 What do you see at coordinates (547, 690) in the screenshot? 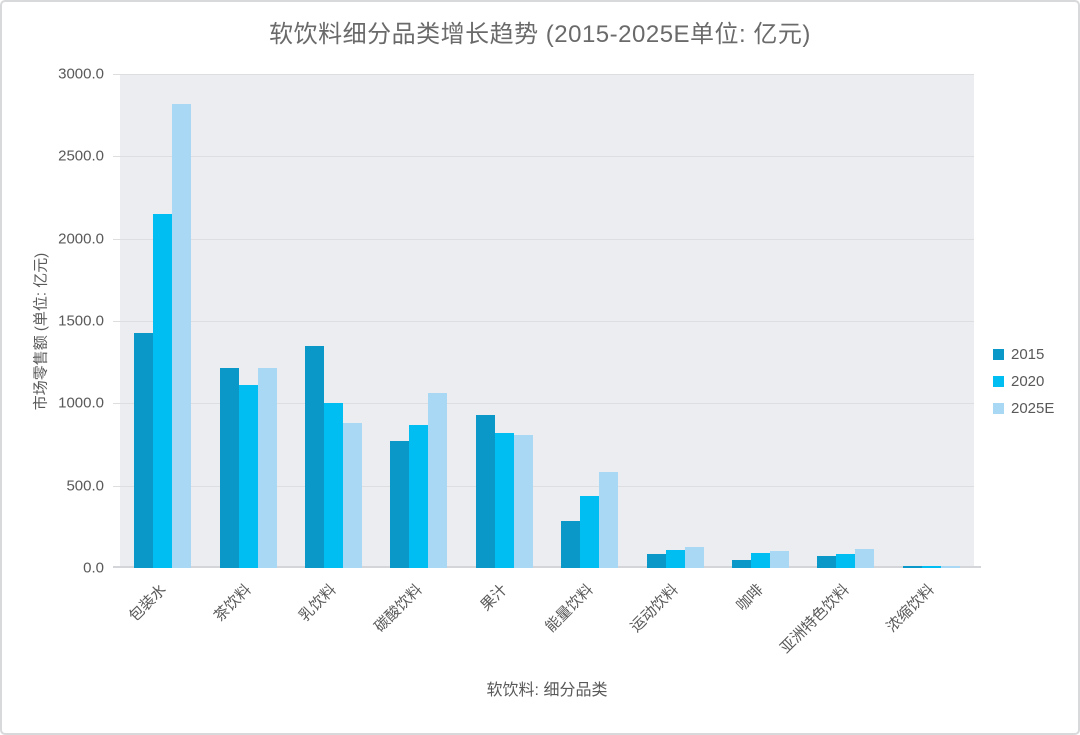
I see `x-axis-title: 软饮料: 细分品类` at bounding box center [547, 690].